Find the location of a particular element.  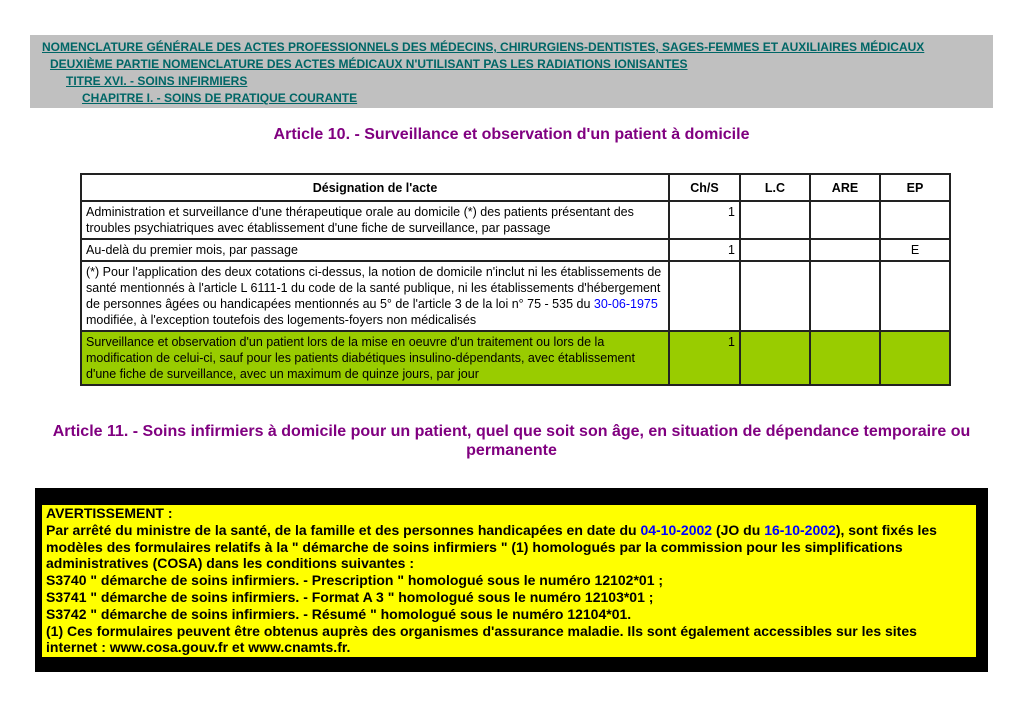

header-chs: Ch/S is located at coordinates (704, 187).